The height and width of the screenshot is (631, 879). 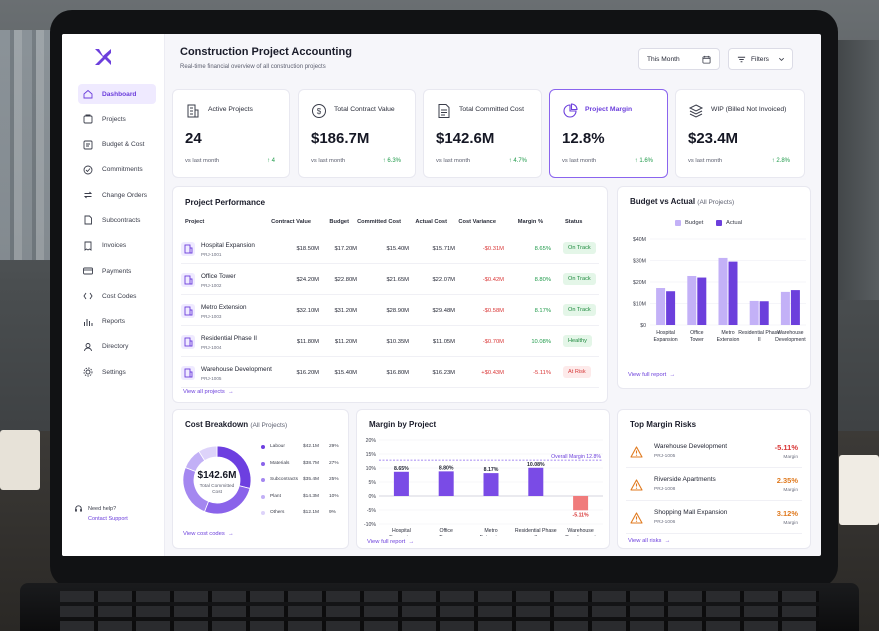 What do you see at coordinates (749, 109) in the screenshot?
I see `kpi-label: WIP (Billed Not Invoiced)` at bounding box center [749, 109].